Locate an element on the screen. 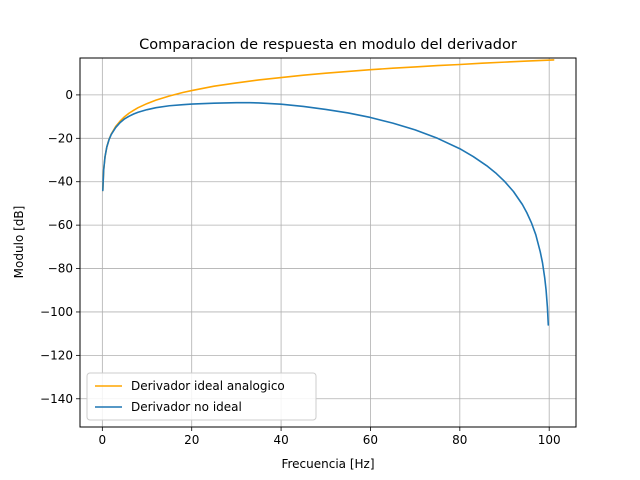  x-tick-label: 0 is located at coordinates (103, 440).